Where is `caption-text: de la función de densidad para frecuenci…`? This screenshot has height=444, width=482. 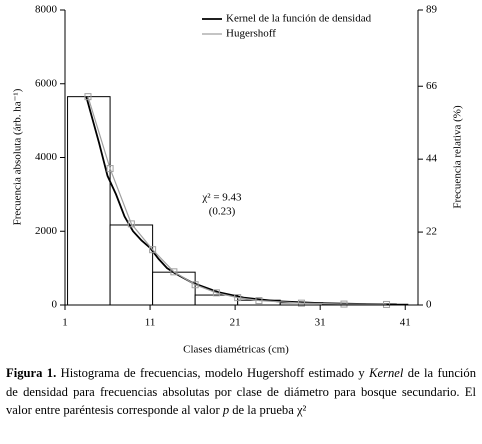
caption-text: de la función de densidad para frecuenci… is located at coordinates (241, 391).